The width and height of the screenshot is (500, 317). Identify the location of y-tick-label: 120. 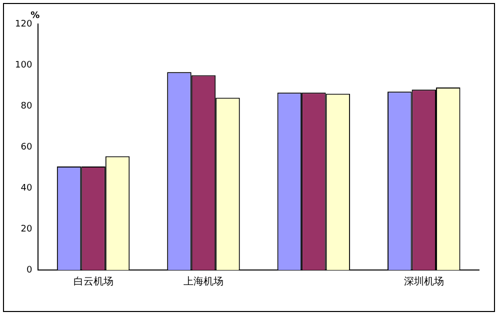
(23, 24).